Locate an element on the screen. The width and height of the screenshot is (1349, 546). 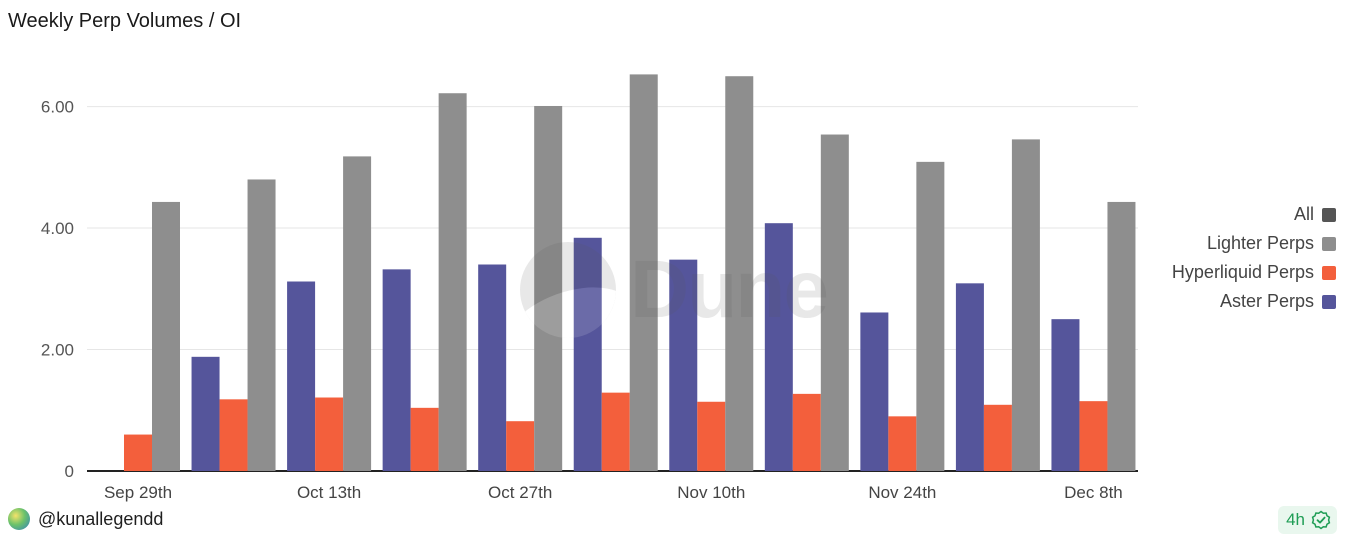
legend-item-all: All is located at coordinates (1254, 214).